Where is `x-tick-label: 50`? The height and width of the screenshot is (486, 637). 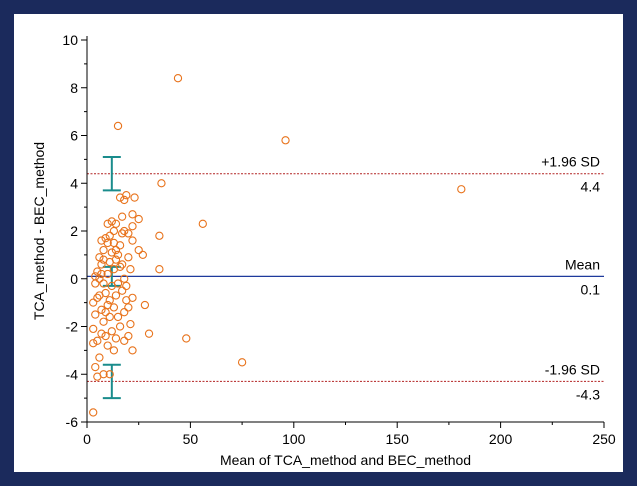 x-tick-label: 50 is located at coordinates (191, 439).